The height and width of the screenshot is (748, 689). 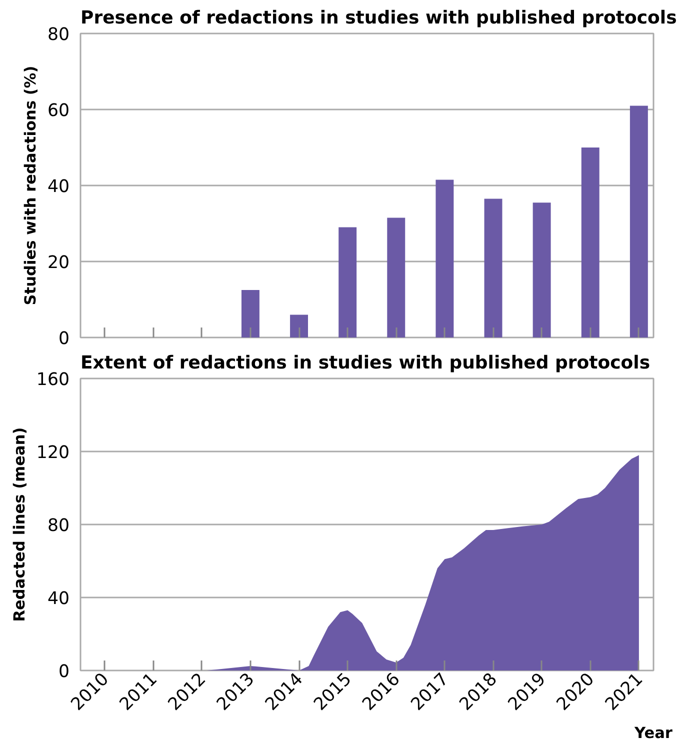 What do you see at coordinates (30, 186) in the screenshot?
I see `y-axis-title: Studies with redactions (%)` at bounding box center [30, 186].